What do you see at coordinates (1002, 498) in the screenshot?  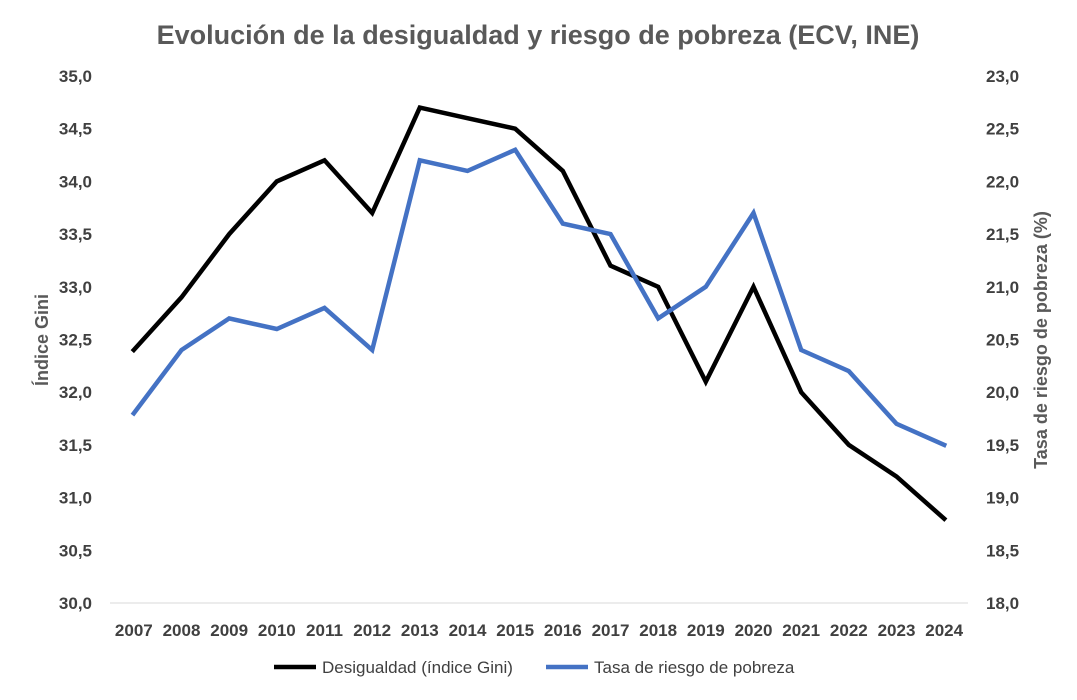 I see `y-right-tick-label: 19,0` at bounding box center [1002, 498].